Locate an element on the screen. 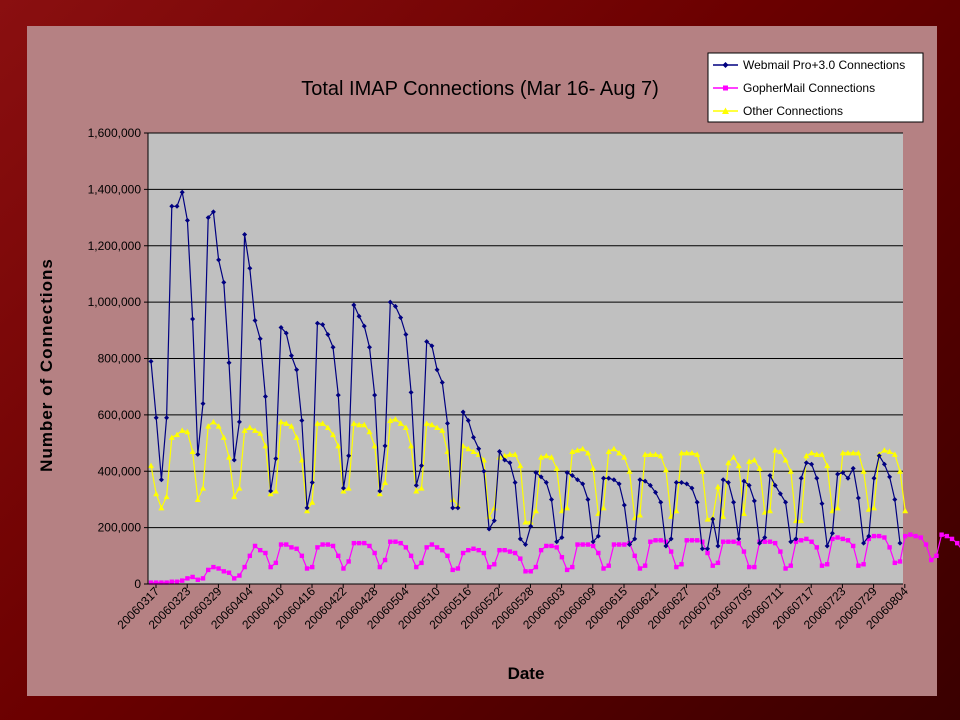  legend-marker is located at coordinates (725, 110).